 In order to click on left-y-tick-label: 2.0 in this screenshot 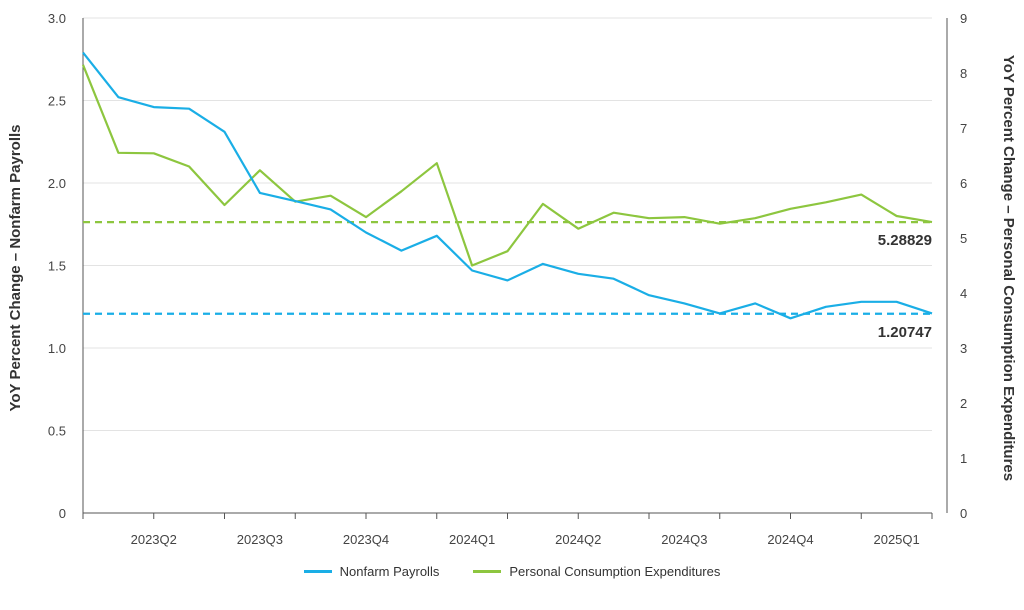, I will do `click(57, 183)`.